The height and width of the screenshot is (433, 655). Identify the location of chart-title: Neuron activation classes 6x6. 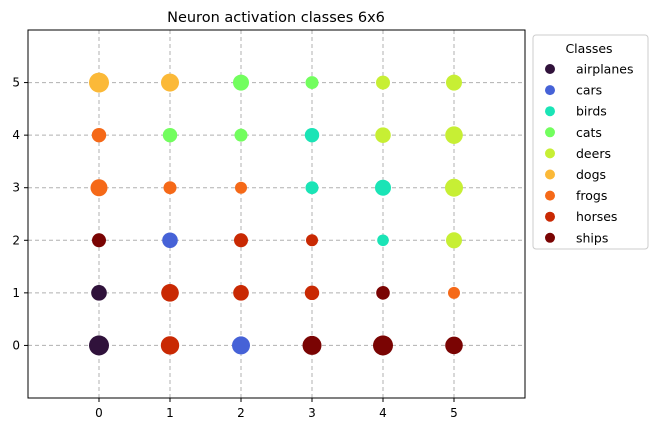
(276, 18).